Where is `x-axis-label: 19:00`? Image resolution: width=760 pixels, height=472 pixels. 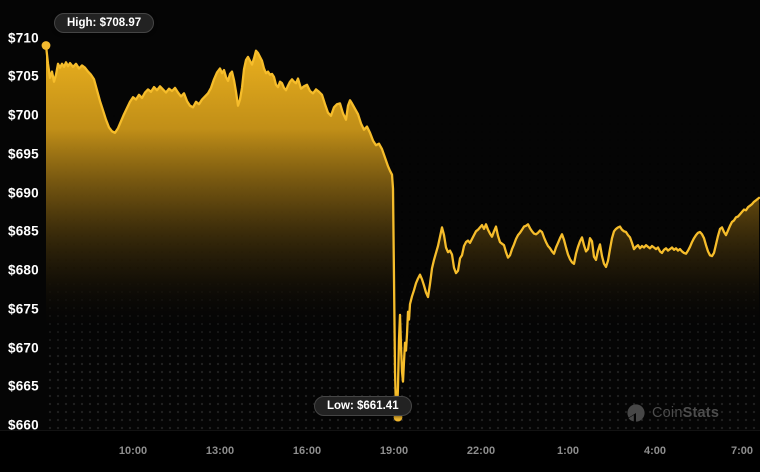
x-axis-label: 19:00 is located at coordinates (394, 451).